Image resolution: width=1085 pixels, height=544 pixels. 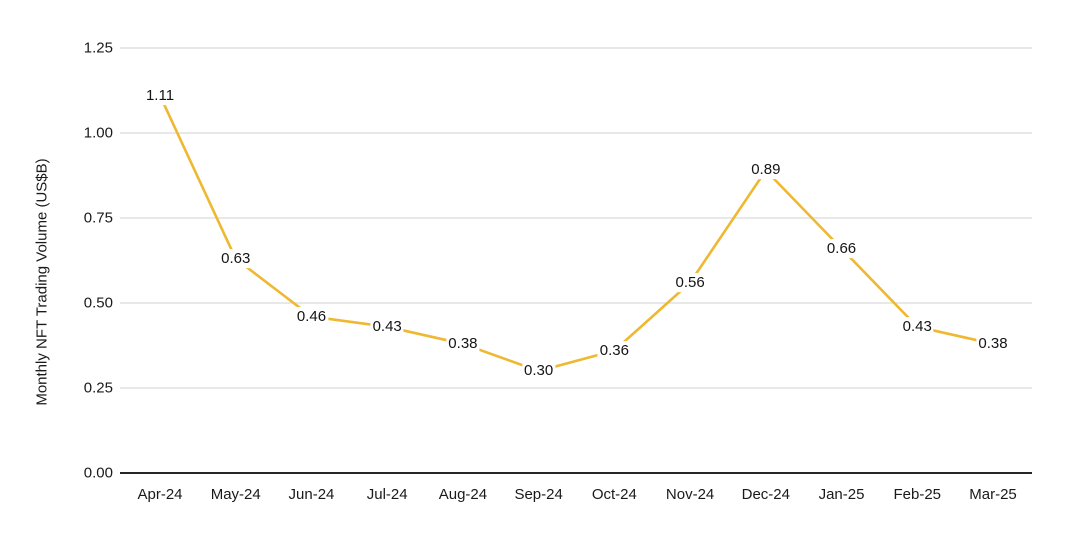 I want to click on x-tick-label: May-24, so click(x=235, y=494).